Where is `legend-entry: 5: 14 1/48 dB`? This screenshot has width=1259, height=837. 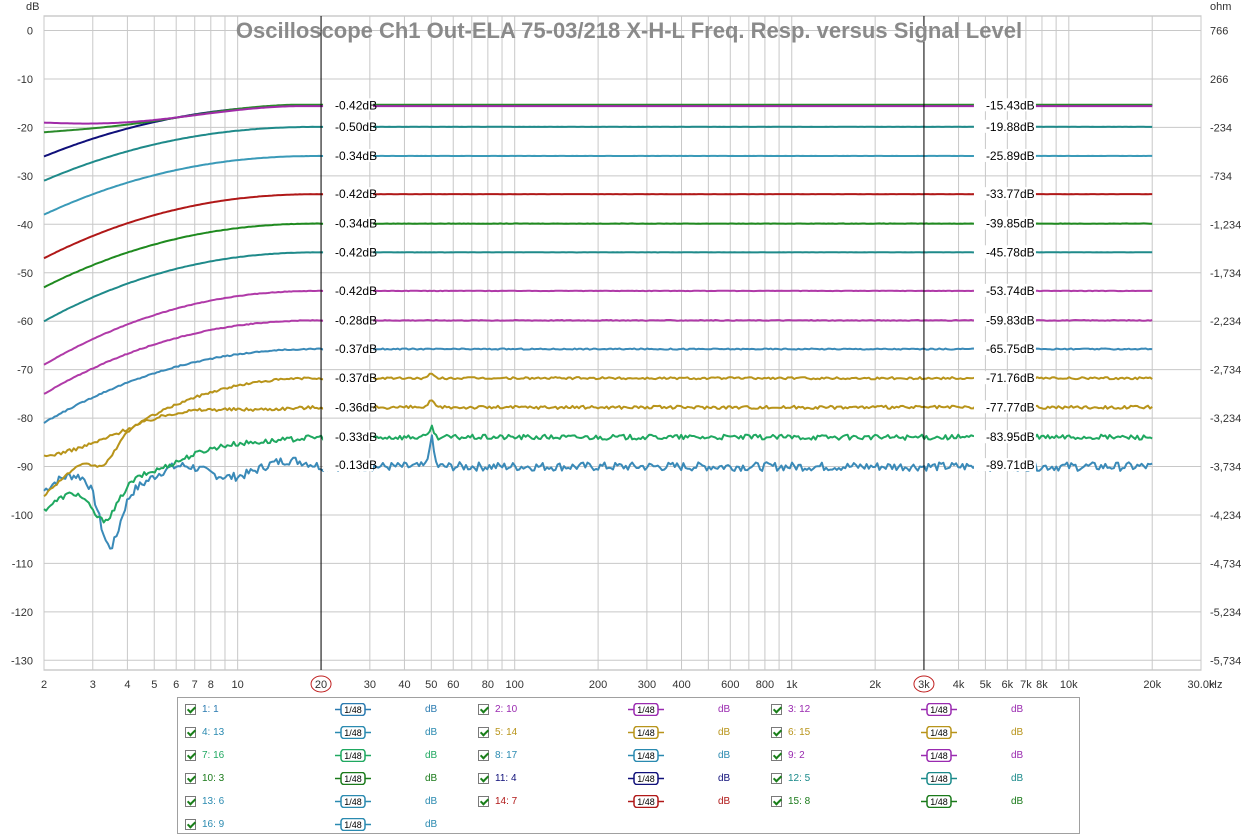 legend-entry: 5: 14 1/48 dB is located at coordinates (623, 733).